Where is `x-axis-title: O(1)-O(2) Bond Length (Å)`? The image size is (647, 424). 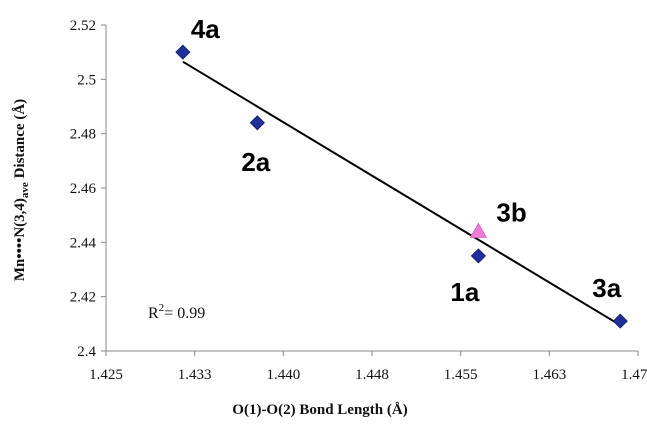
x-axis-title: O(1)-O(2) Bond Length (Å) is located at coordinates (319, 410).